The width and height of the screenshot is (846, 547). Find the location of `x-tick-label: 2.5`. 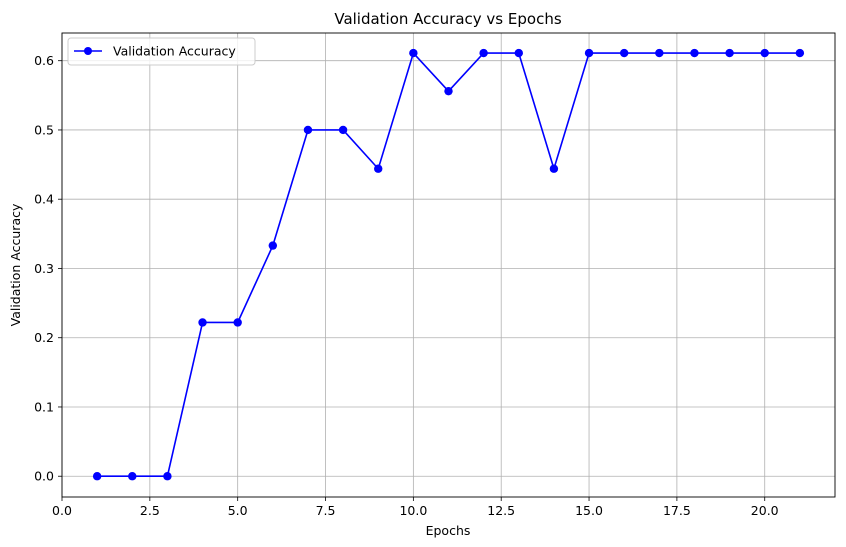

x-tick-label: 2.5 is located at coordinates (150, 510).